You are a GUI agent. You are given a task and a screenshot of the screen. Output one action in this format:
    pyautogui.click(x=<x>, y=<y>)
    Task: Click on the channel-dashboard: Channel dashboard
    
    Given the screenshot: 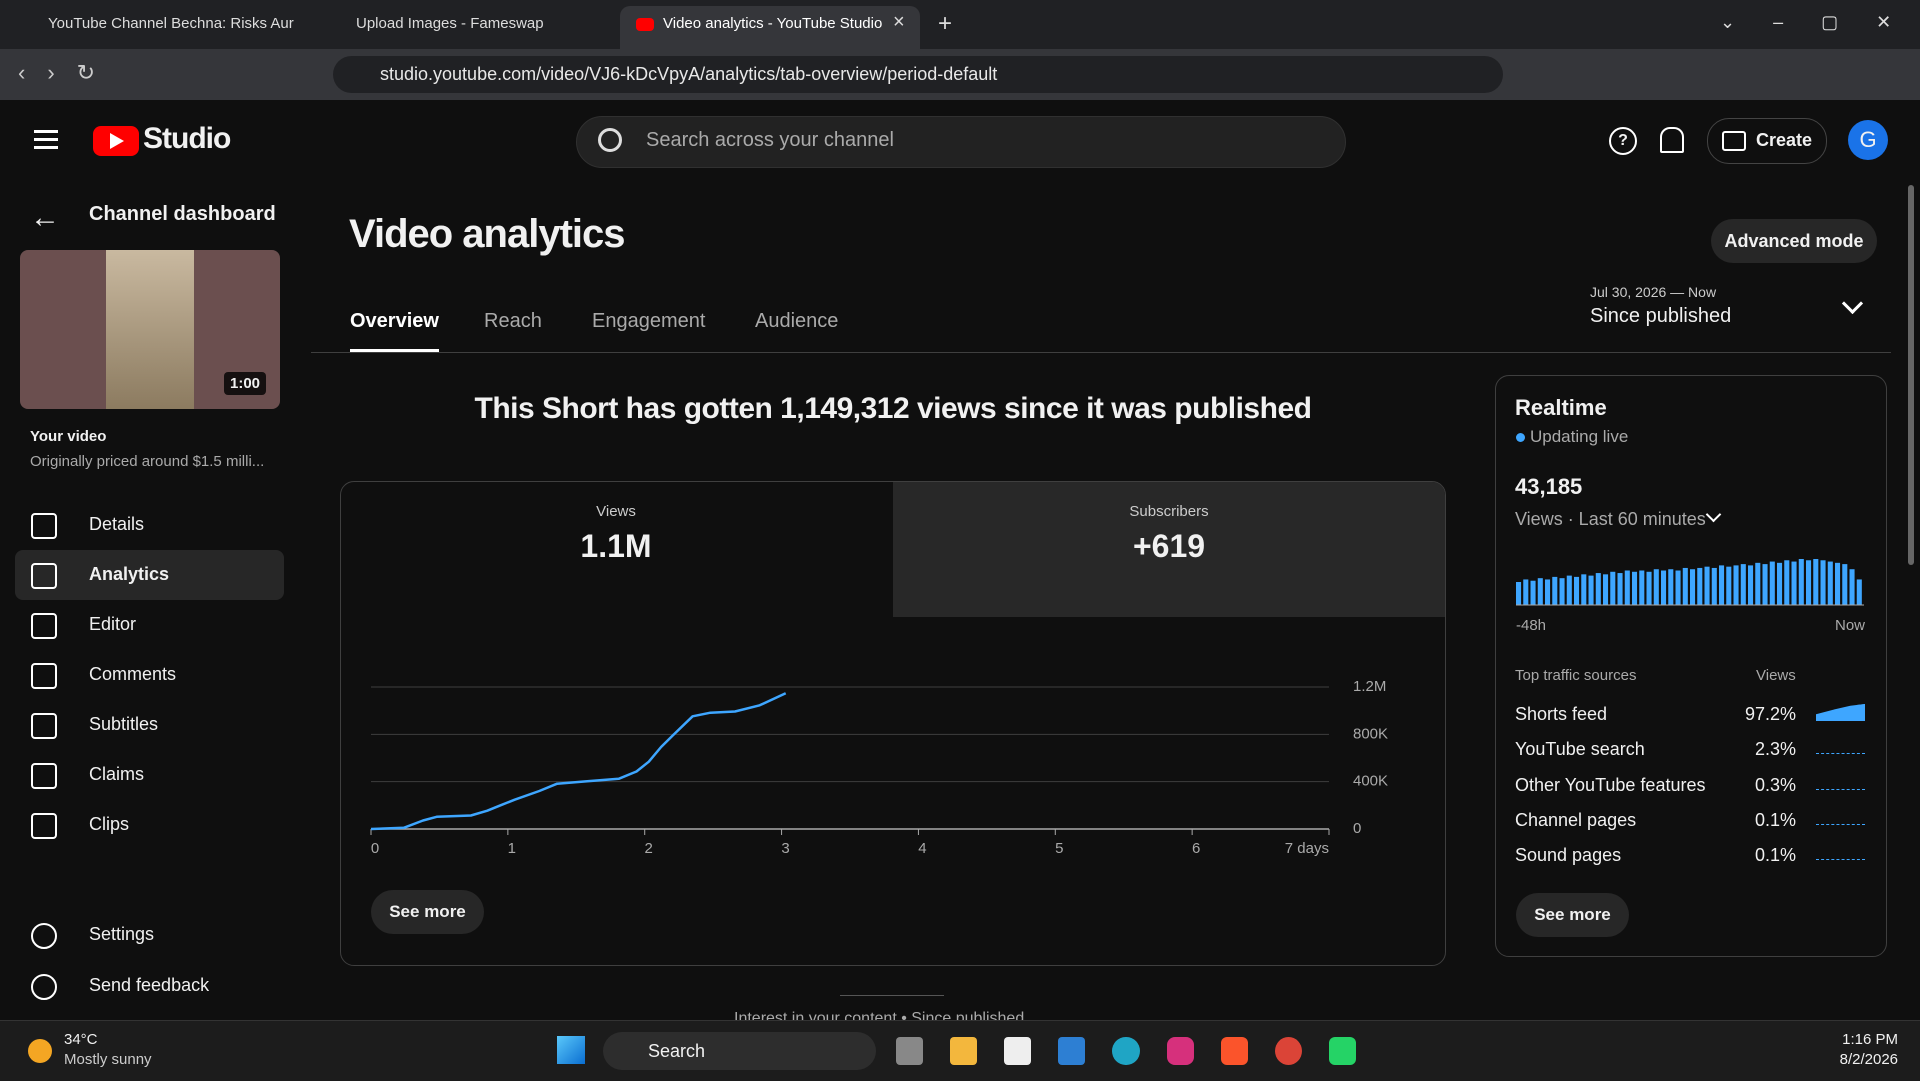 What is the action you would take?
    pyautogui.click(x=182, y=214)
    